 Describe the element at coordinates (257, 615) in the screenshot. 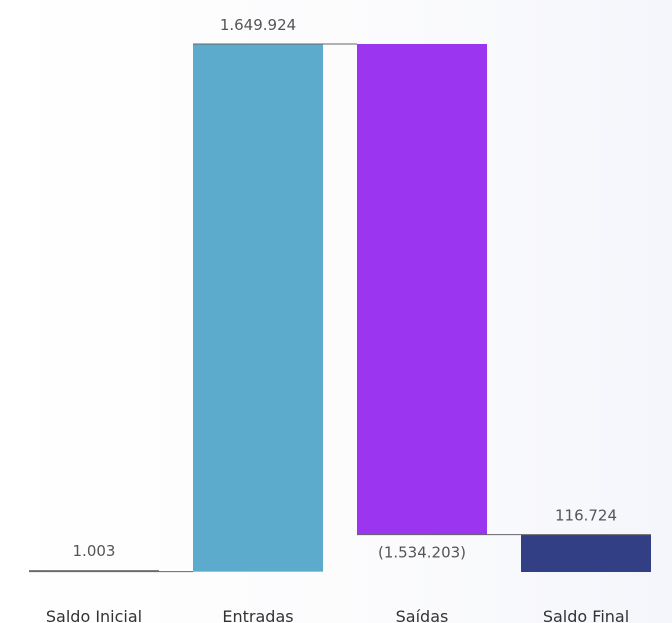

I see `category-label-entradas: Entradas` at that location.